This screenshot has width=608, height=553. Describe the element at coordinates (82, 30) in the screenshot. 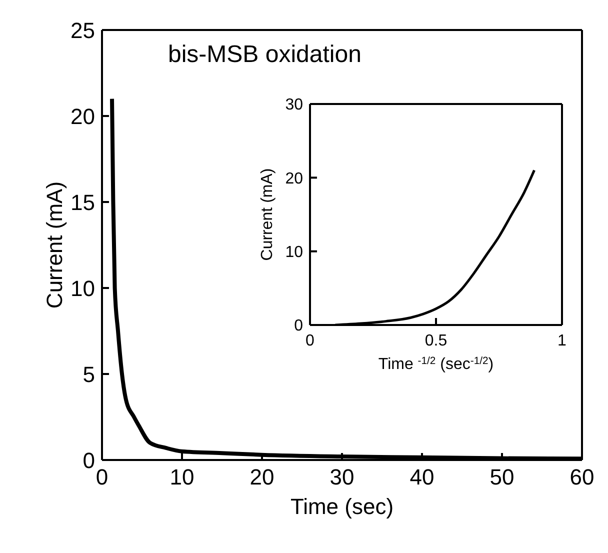

I see `y-tick-label: 25` at that location.